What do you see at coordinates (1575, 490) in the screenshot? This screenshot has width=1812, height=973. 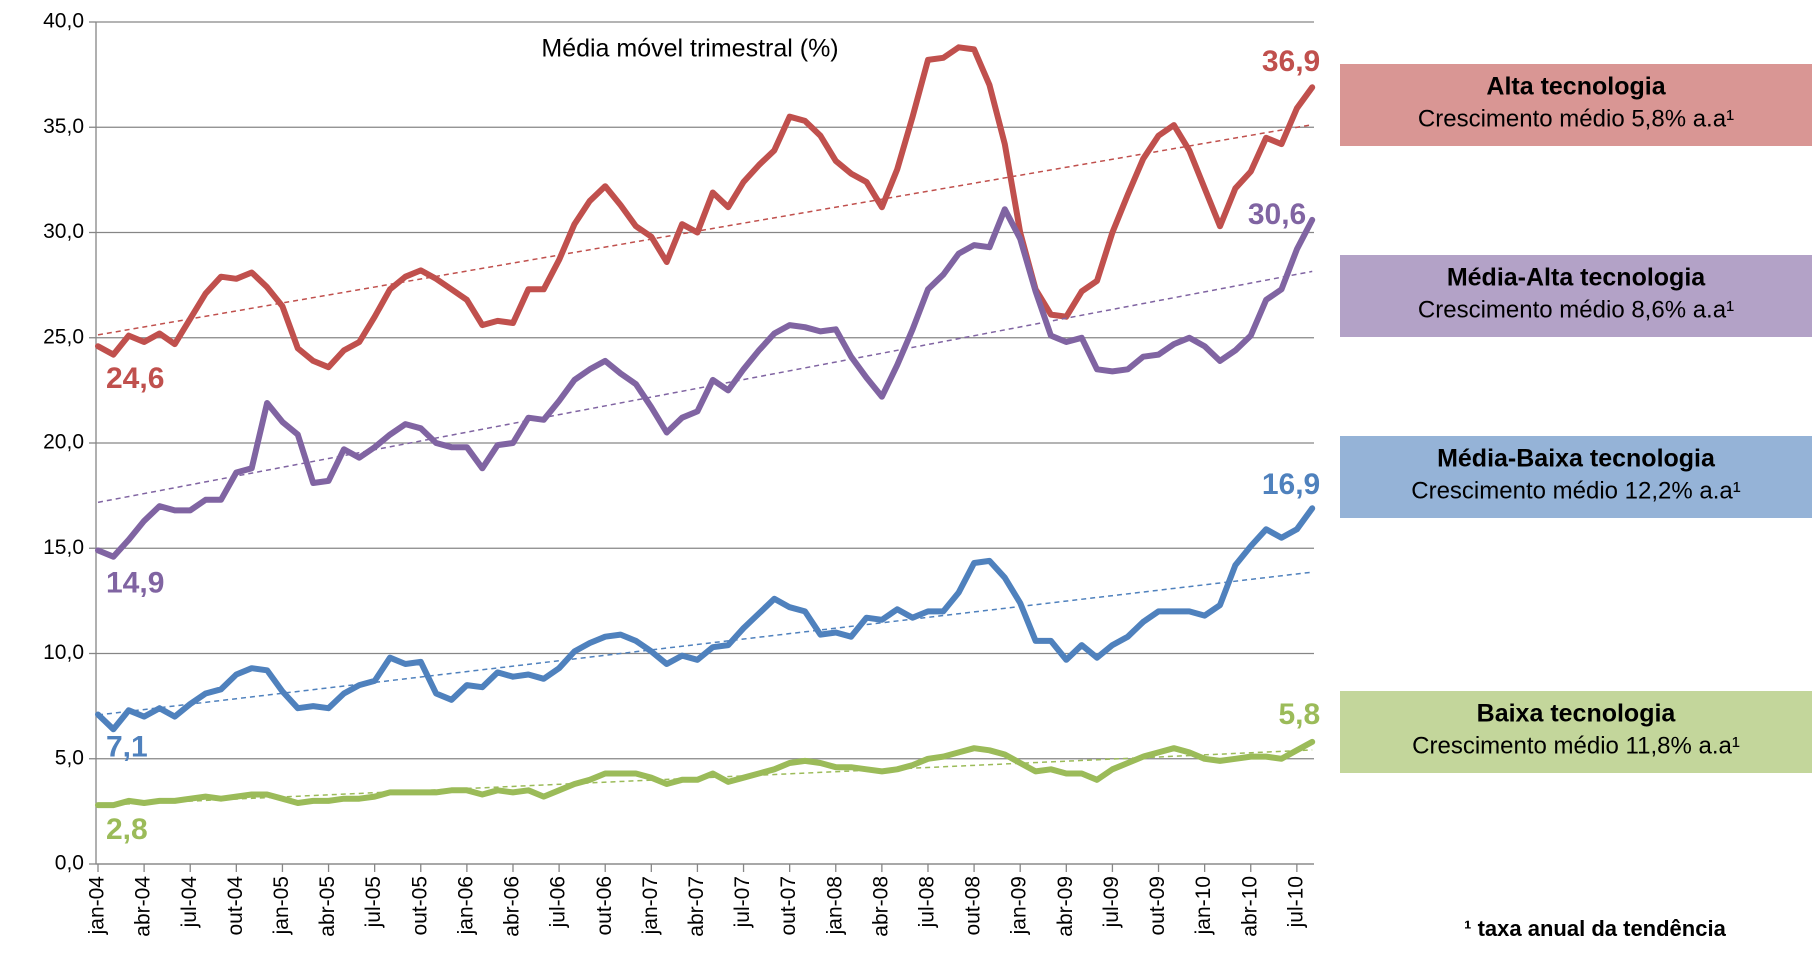 I see `legend-note: Crescimento médio 12,2% a.a¹` at bounding box center [1575, 490].